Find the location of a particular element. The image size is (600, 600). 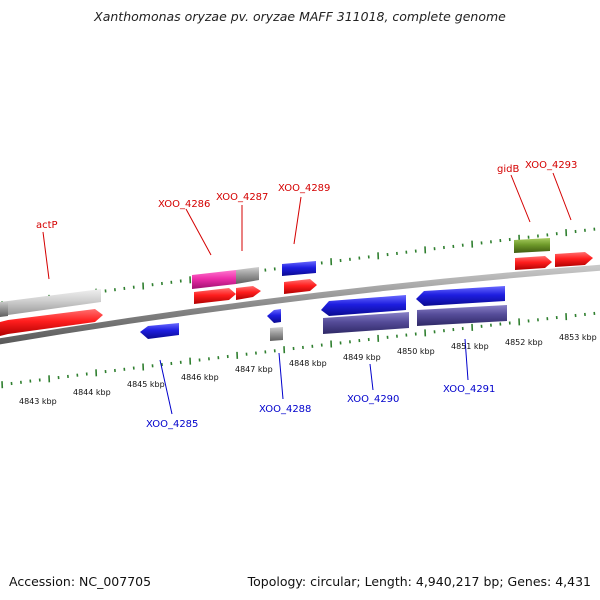

scale-label: 4853 kbp is located at coordinates (578, 337).